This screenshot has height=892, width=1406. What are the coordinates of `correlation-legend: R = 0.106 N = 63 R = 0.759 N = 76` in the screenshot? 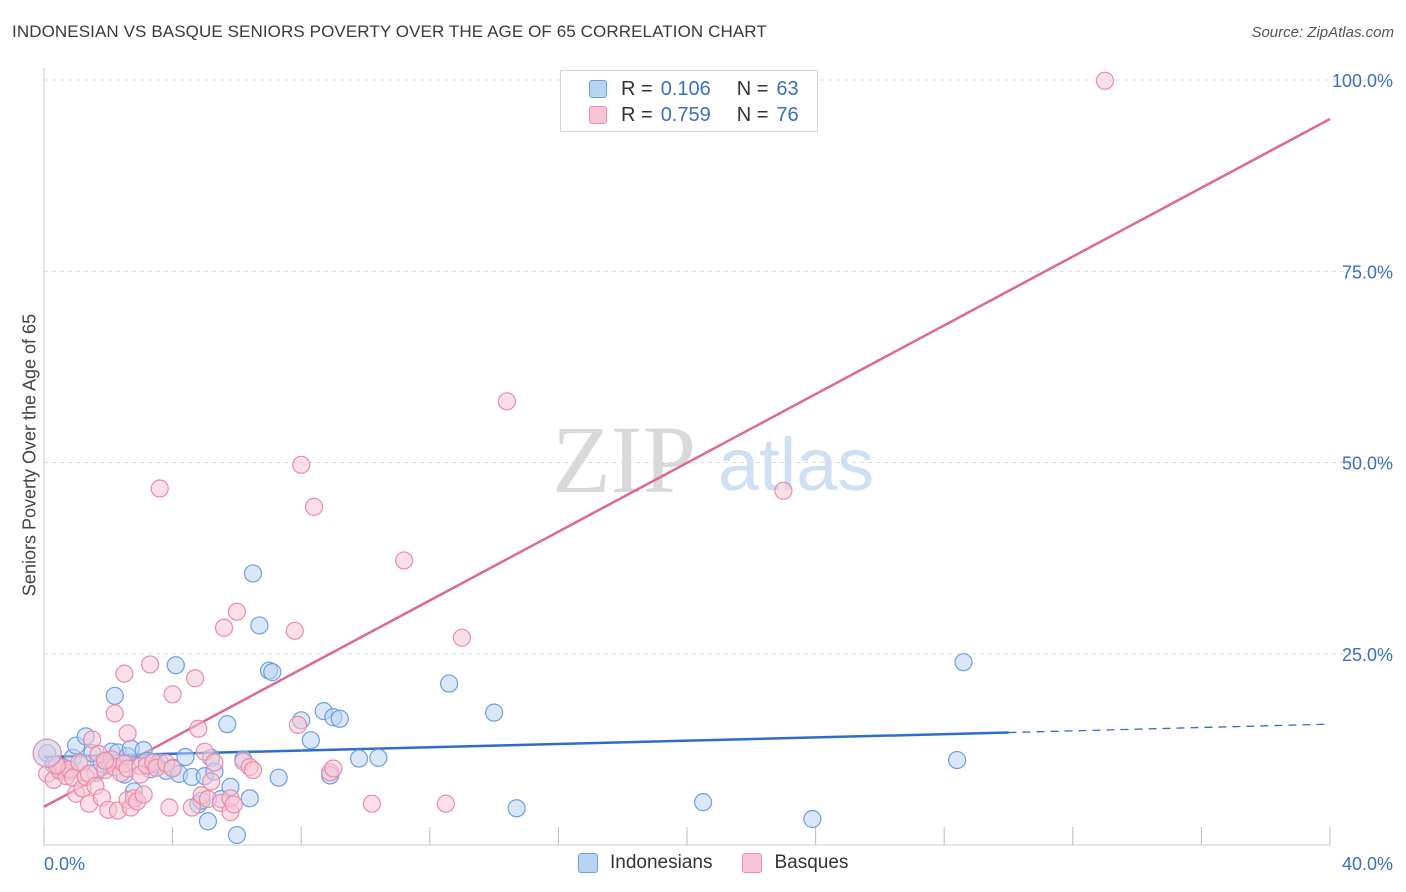 It's located at (689, 101).